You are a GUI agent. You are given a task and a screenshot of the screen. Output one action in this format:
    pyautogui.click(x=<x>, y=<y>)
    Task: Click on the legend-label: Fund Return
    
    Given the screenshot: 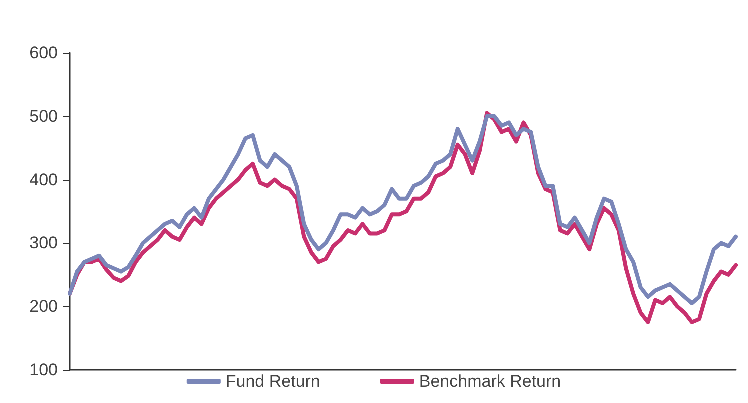 What is the action you would take?
    pyautogui.click(x=273, y=381)
    